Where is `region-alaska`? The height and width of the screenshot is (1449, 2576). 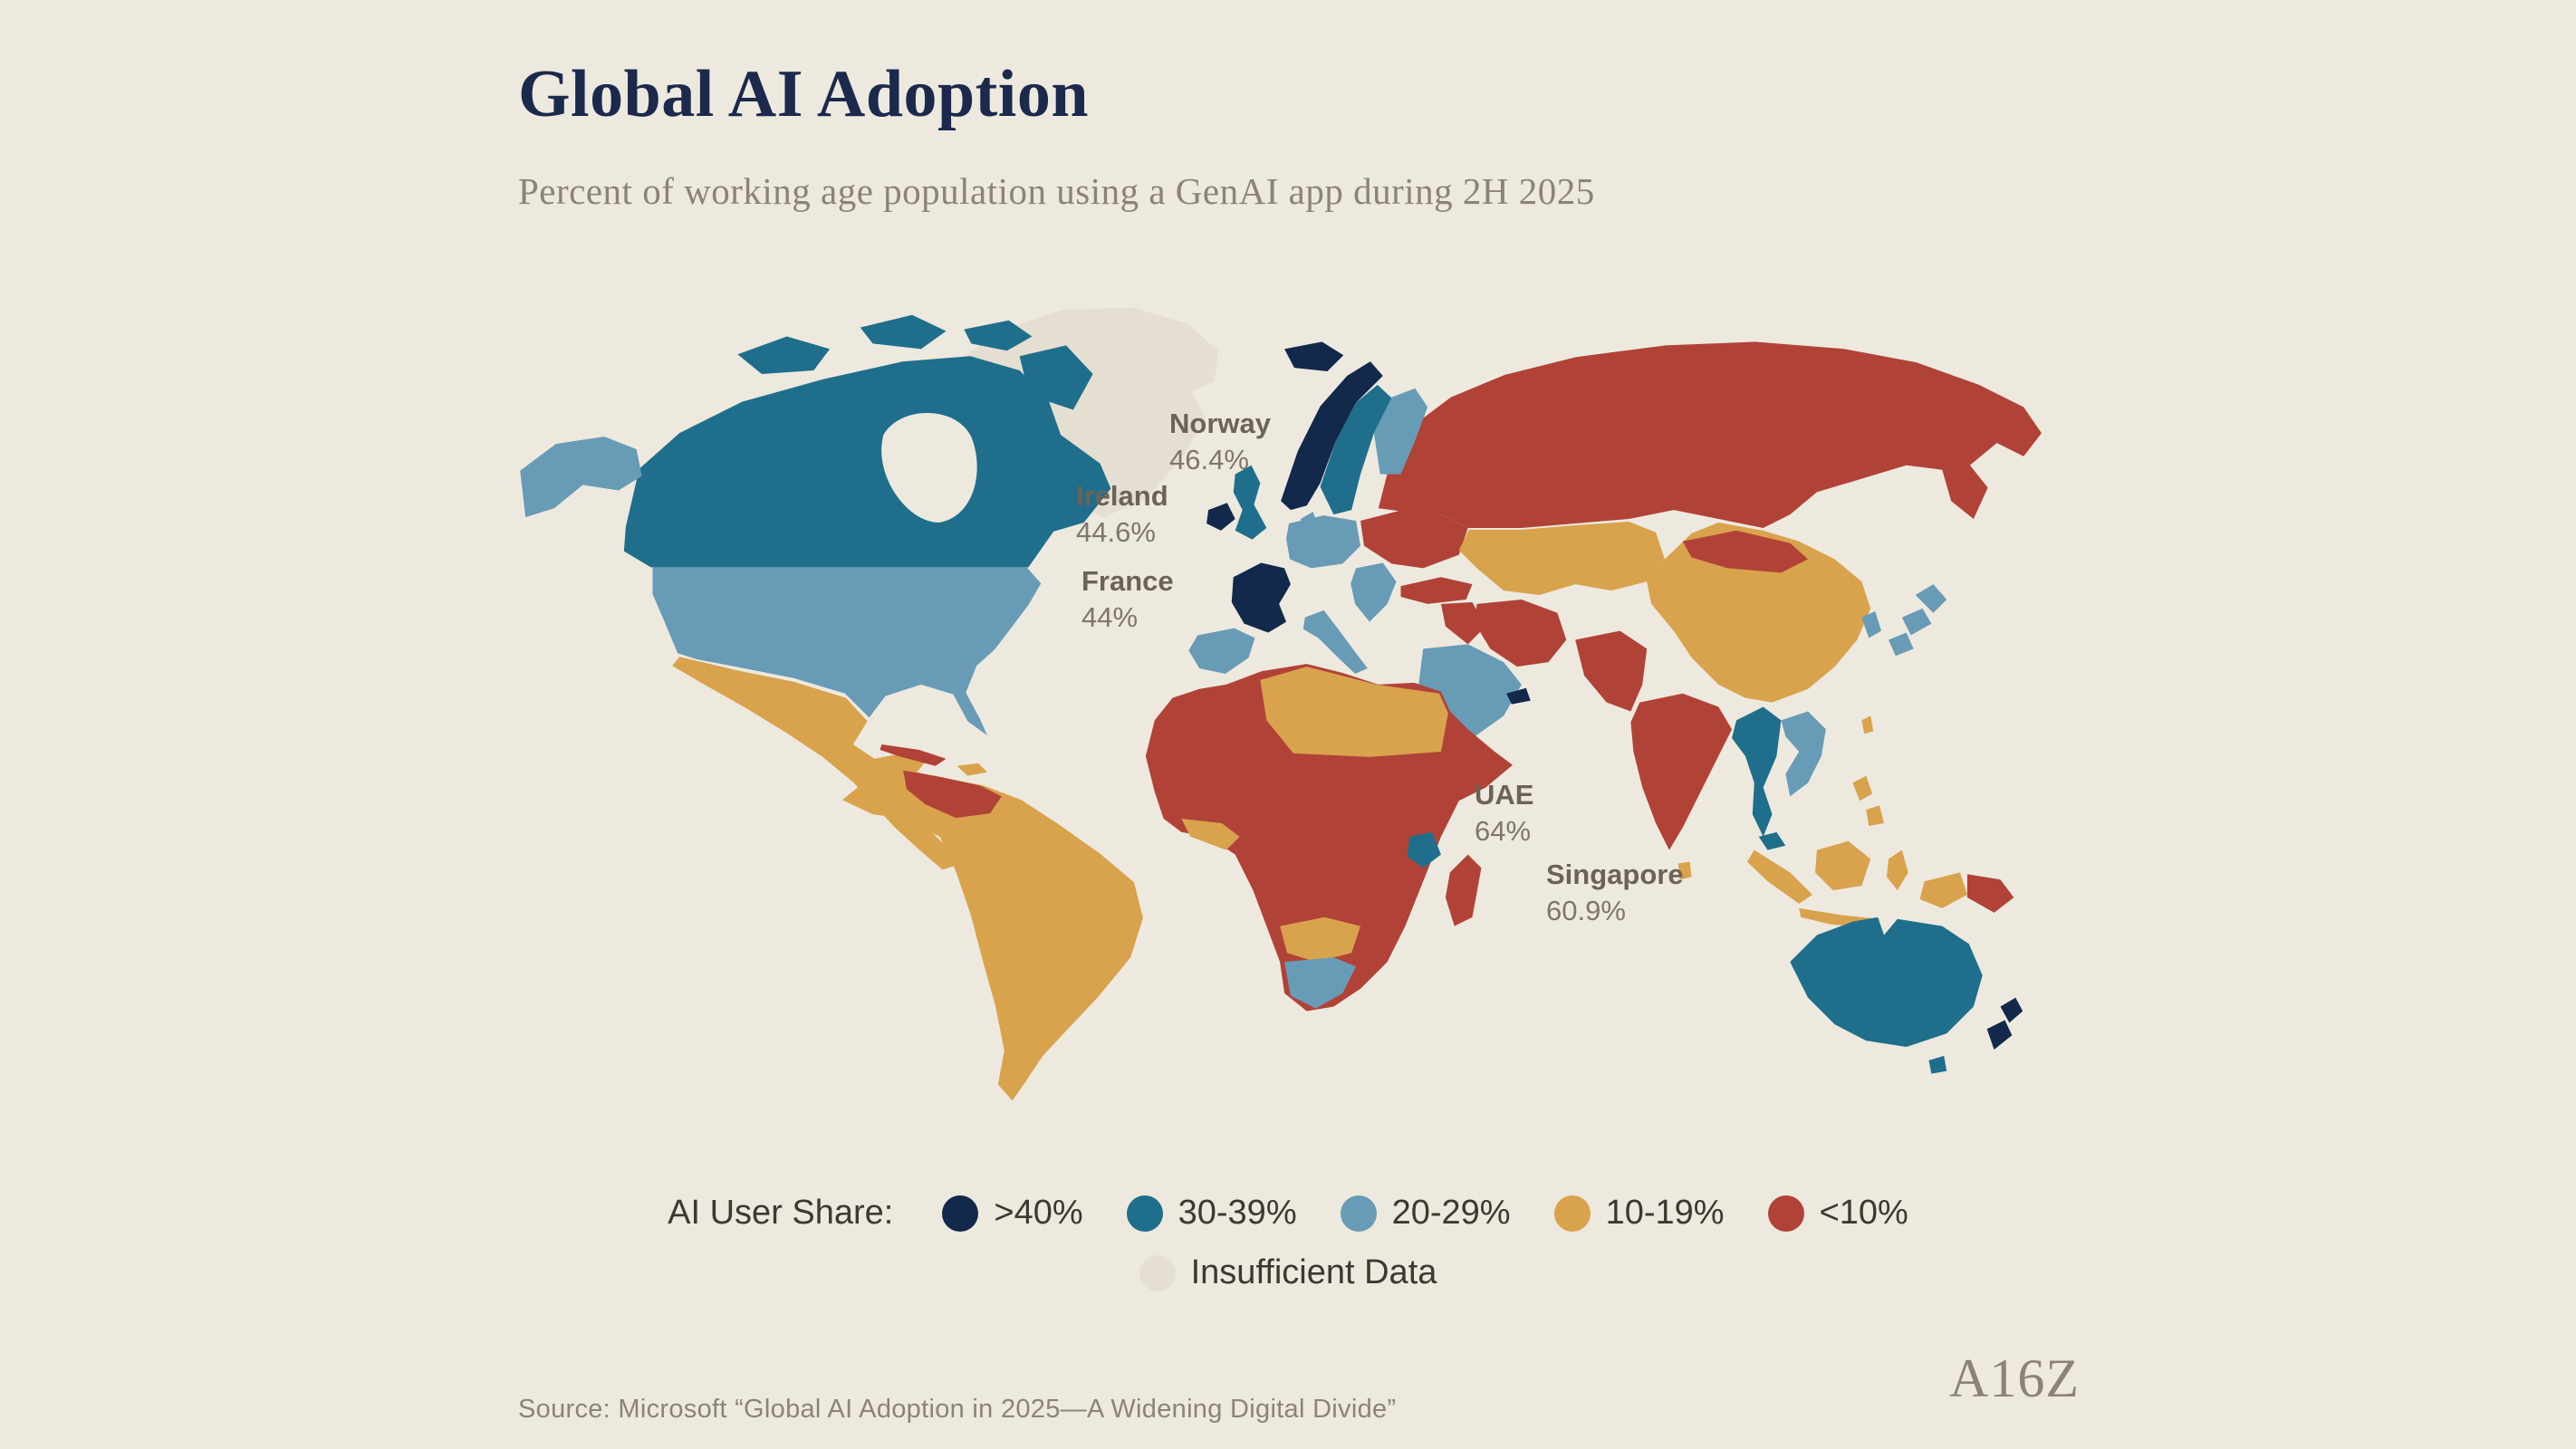 region-alaska is located at coordinates (581, 477).